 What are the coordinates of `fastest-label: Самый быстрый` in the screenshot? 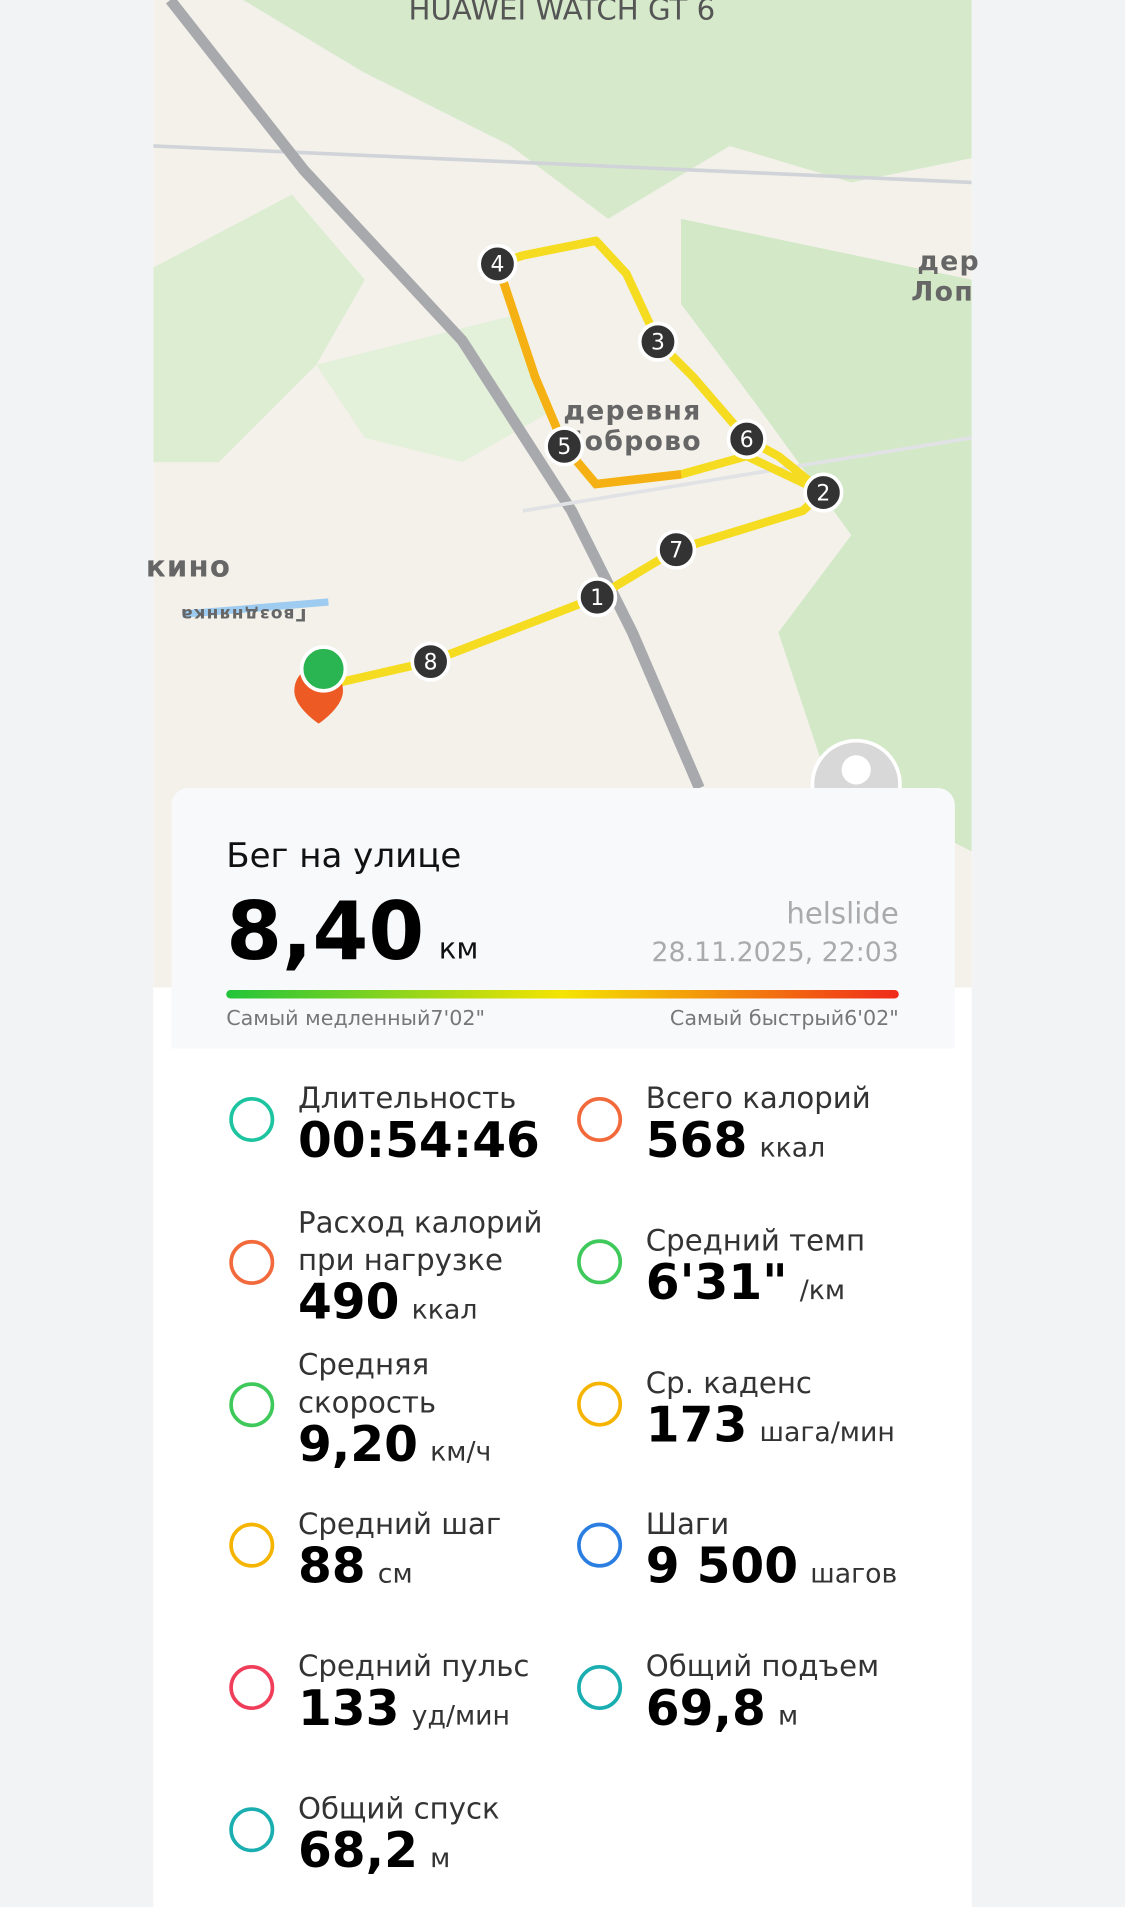 It's located at (757, 1018).